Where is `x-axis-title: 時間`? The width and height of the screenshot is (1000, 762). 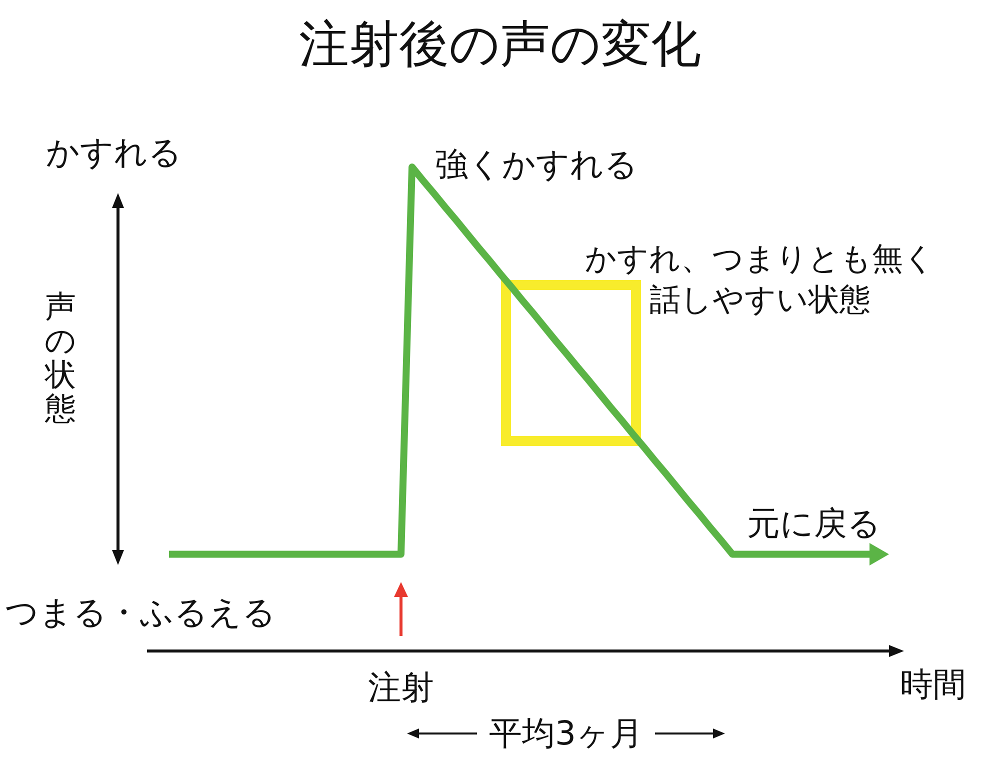 x-axis-title: 時間 is located at coordinates (933, 684).